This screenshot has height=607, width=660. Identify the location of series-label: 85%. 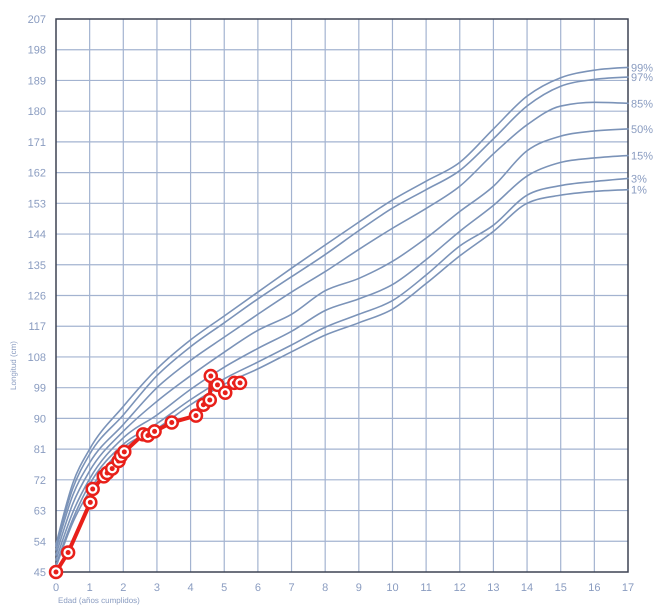
(642, 104).